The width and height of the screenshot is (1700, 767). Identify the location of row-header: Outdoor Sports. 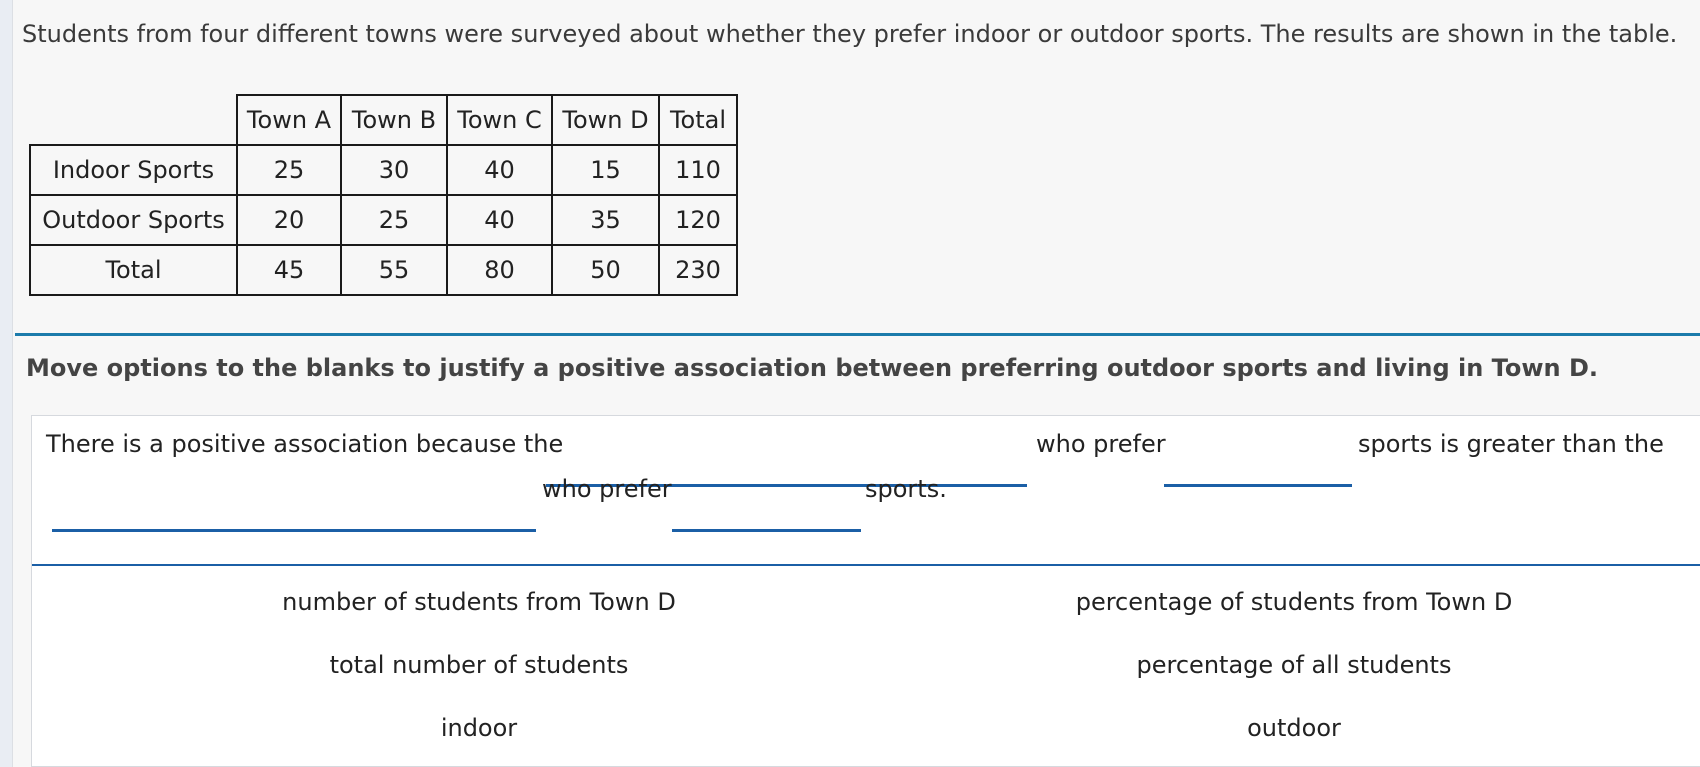
(133, 220).